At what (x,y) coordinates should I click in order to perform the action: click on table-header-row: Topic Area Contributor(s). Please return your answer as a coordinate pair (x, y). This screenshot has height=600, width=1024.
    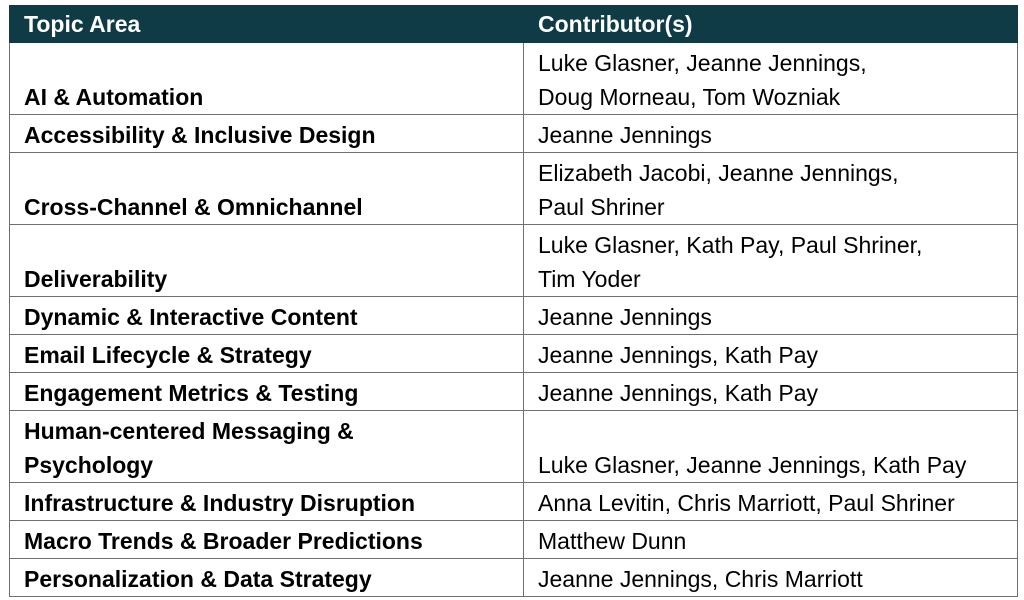
    Looking at the image, I should click on (513, 24).